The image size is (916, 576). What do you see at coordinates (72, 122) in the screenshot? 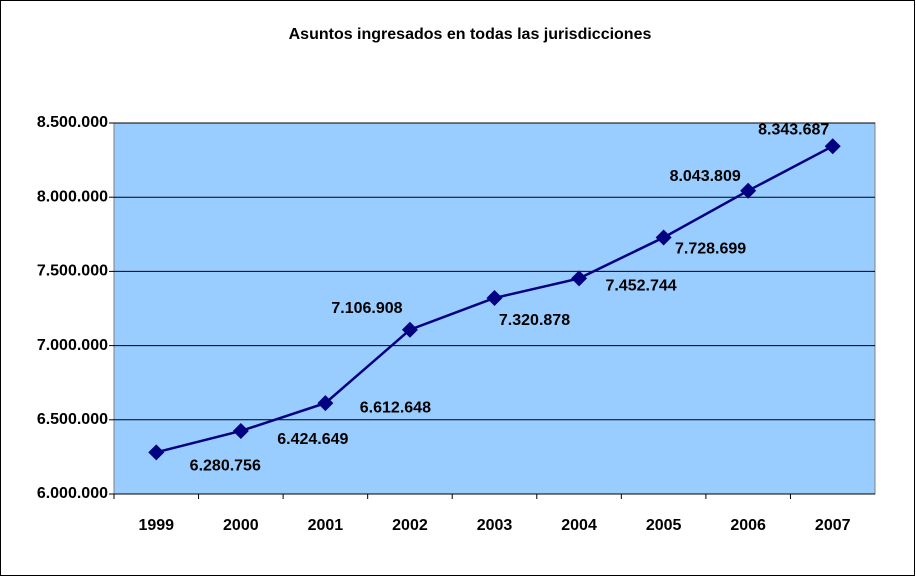
I see `y-tick-label: 8.500.000` at bounding box center [72, 122].